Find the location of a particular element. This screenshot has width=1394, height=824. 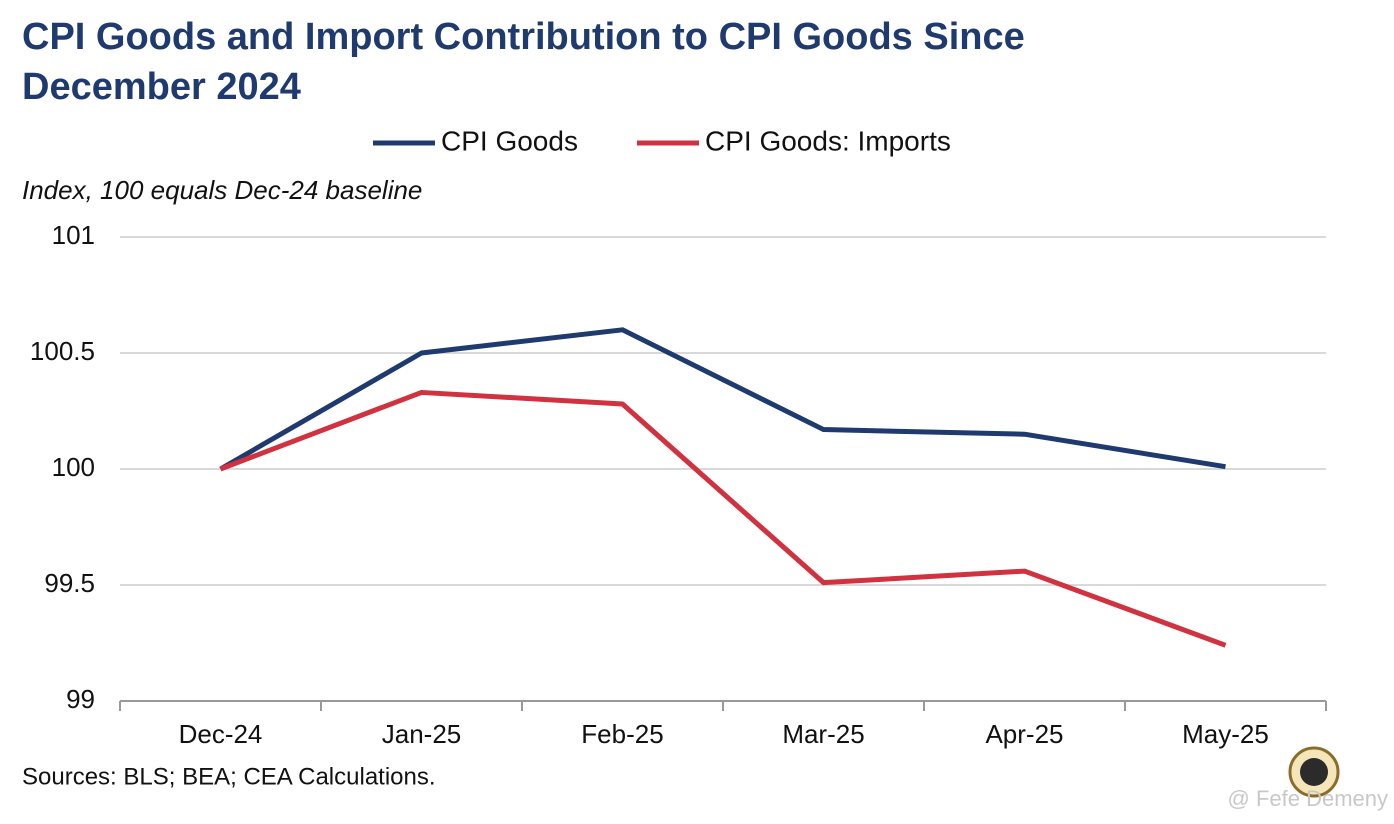

series-line is located at coordinates (722, 399).